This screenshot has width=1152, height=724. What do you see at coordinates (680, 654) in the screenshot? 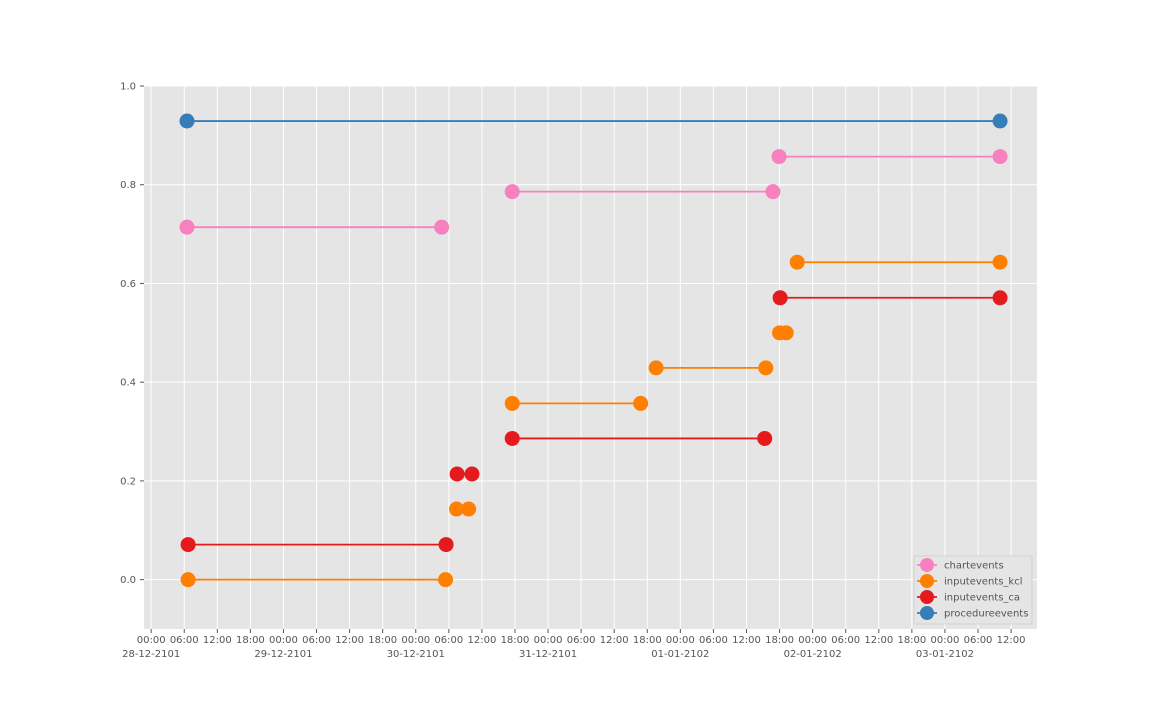
I see `x-date-label: 01-01-2102` at bounding box center [680, 654].